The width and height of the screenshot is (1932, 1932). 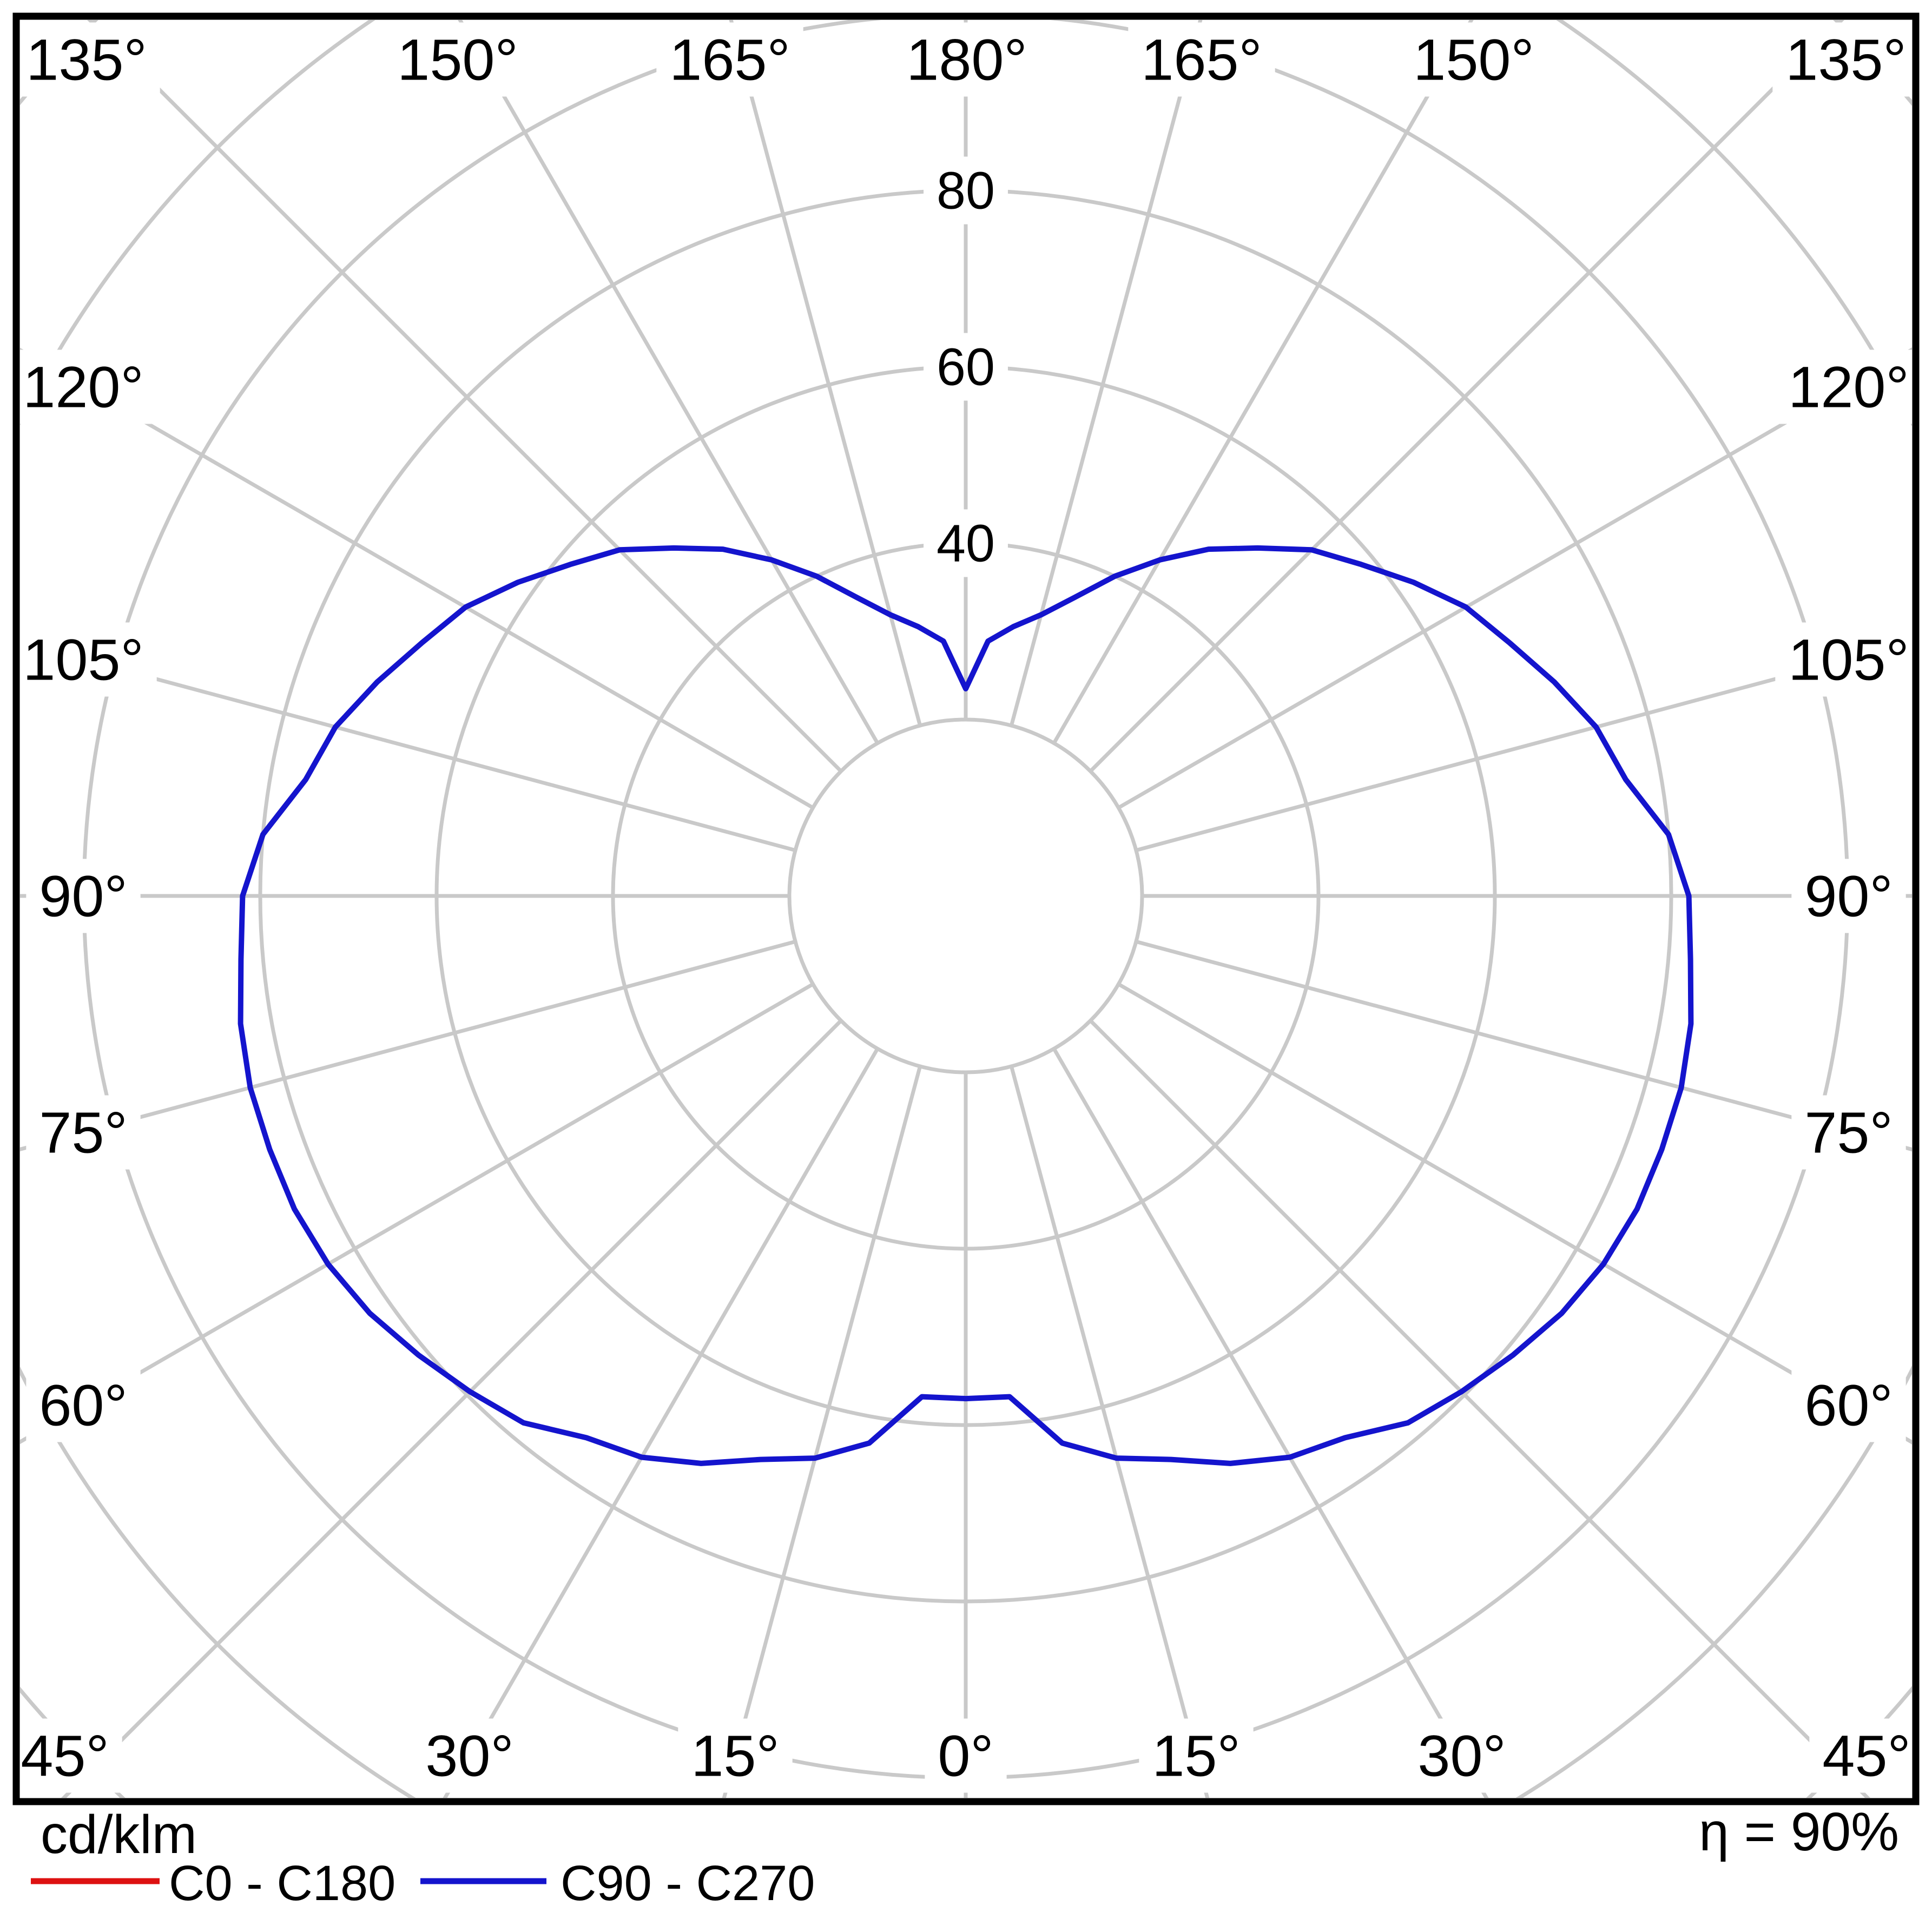 I want to click on angle-label-bottom-1: 30°, so click(x=469, y=1756).